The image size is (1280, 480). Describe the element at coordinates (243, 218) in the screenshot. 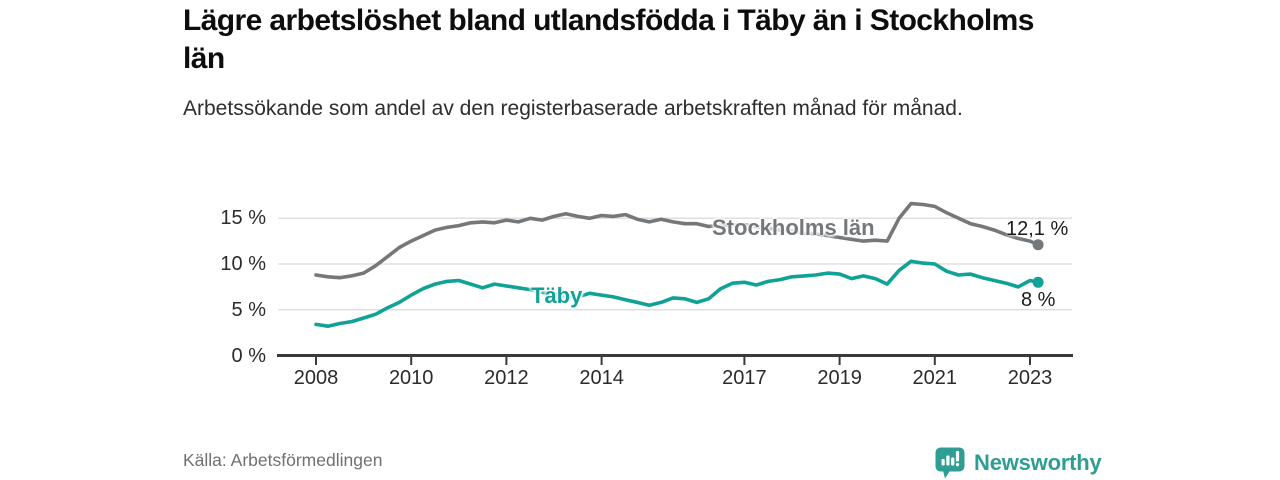

I see `y-tick-label: 15 %` at that location.